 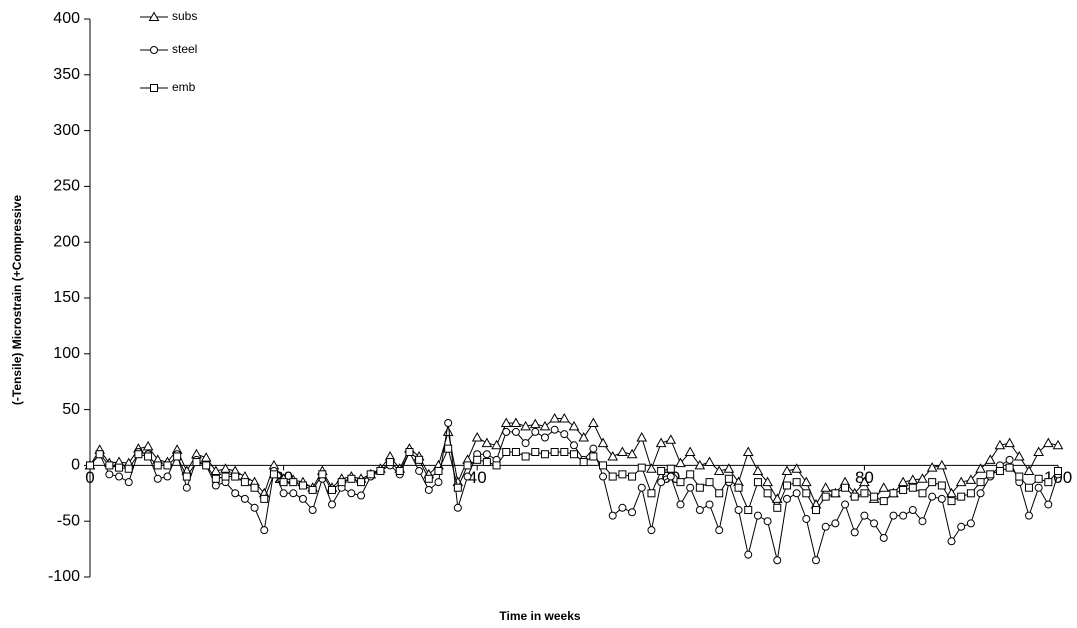 What do you see at coordinates (184, 87) in the screenshot?
I see `legend-label: emb` at bounding box center [184, 87].